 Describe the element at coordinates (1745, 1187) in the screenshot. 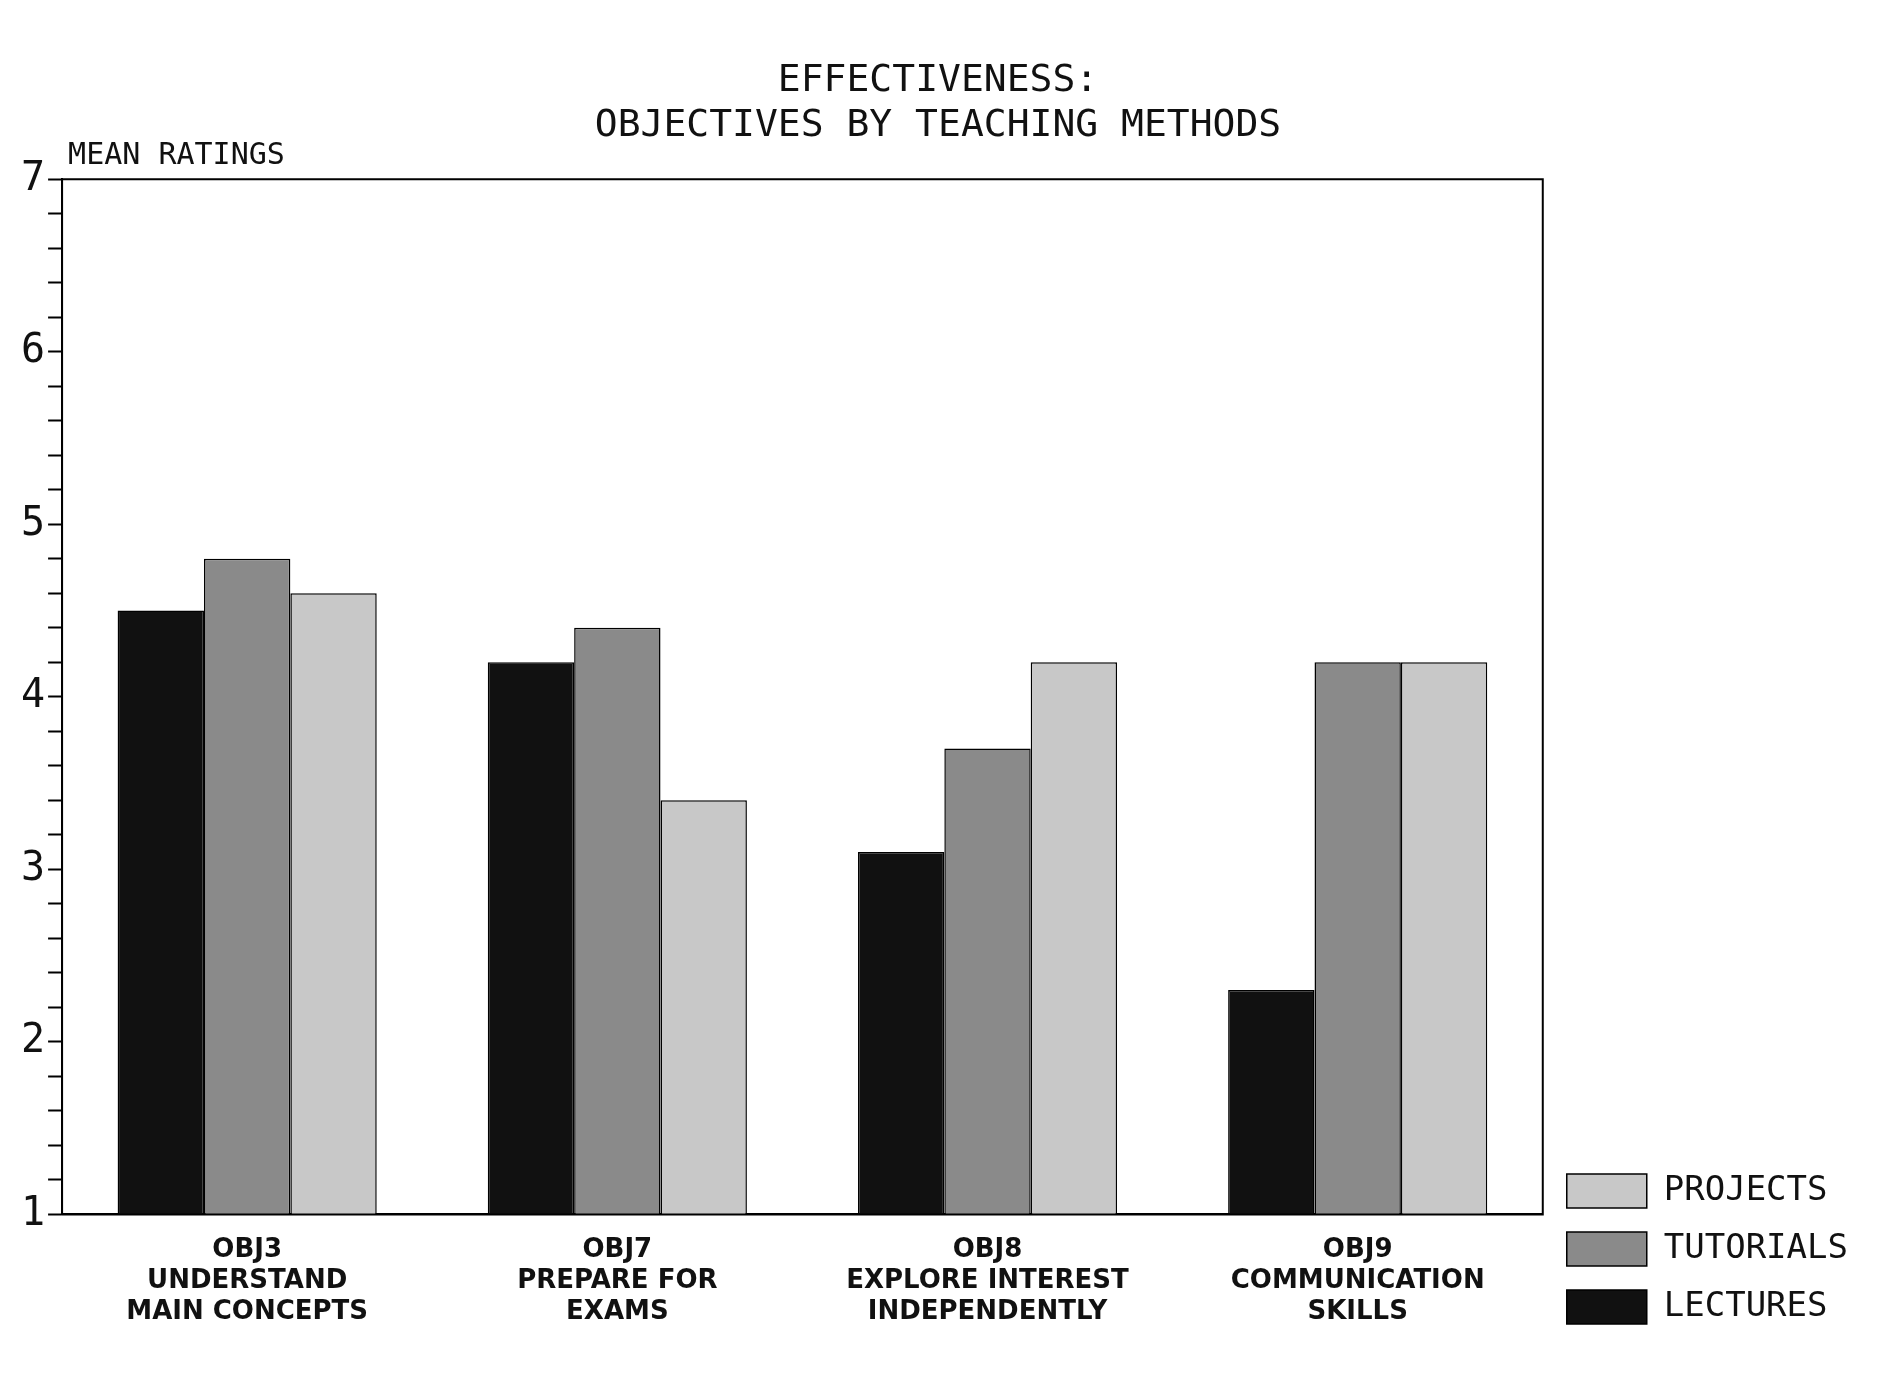

I see `legend-label: PROJECTS` at that location.